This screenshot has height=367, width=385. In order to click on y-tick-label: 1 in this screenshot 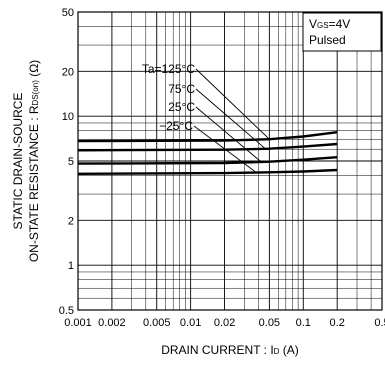, I will do `click(71, 266)`.